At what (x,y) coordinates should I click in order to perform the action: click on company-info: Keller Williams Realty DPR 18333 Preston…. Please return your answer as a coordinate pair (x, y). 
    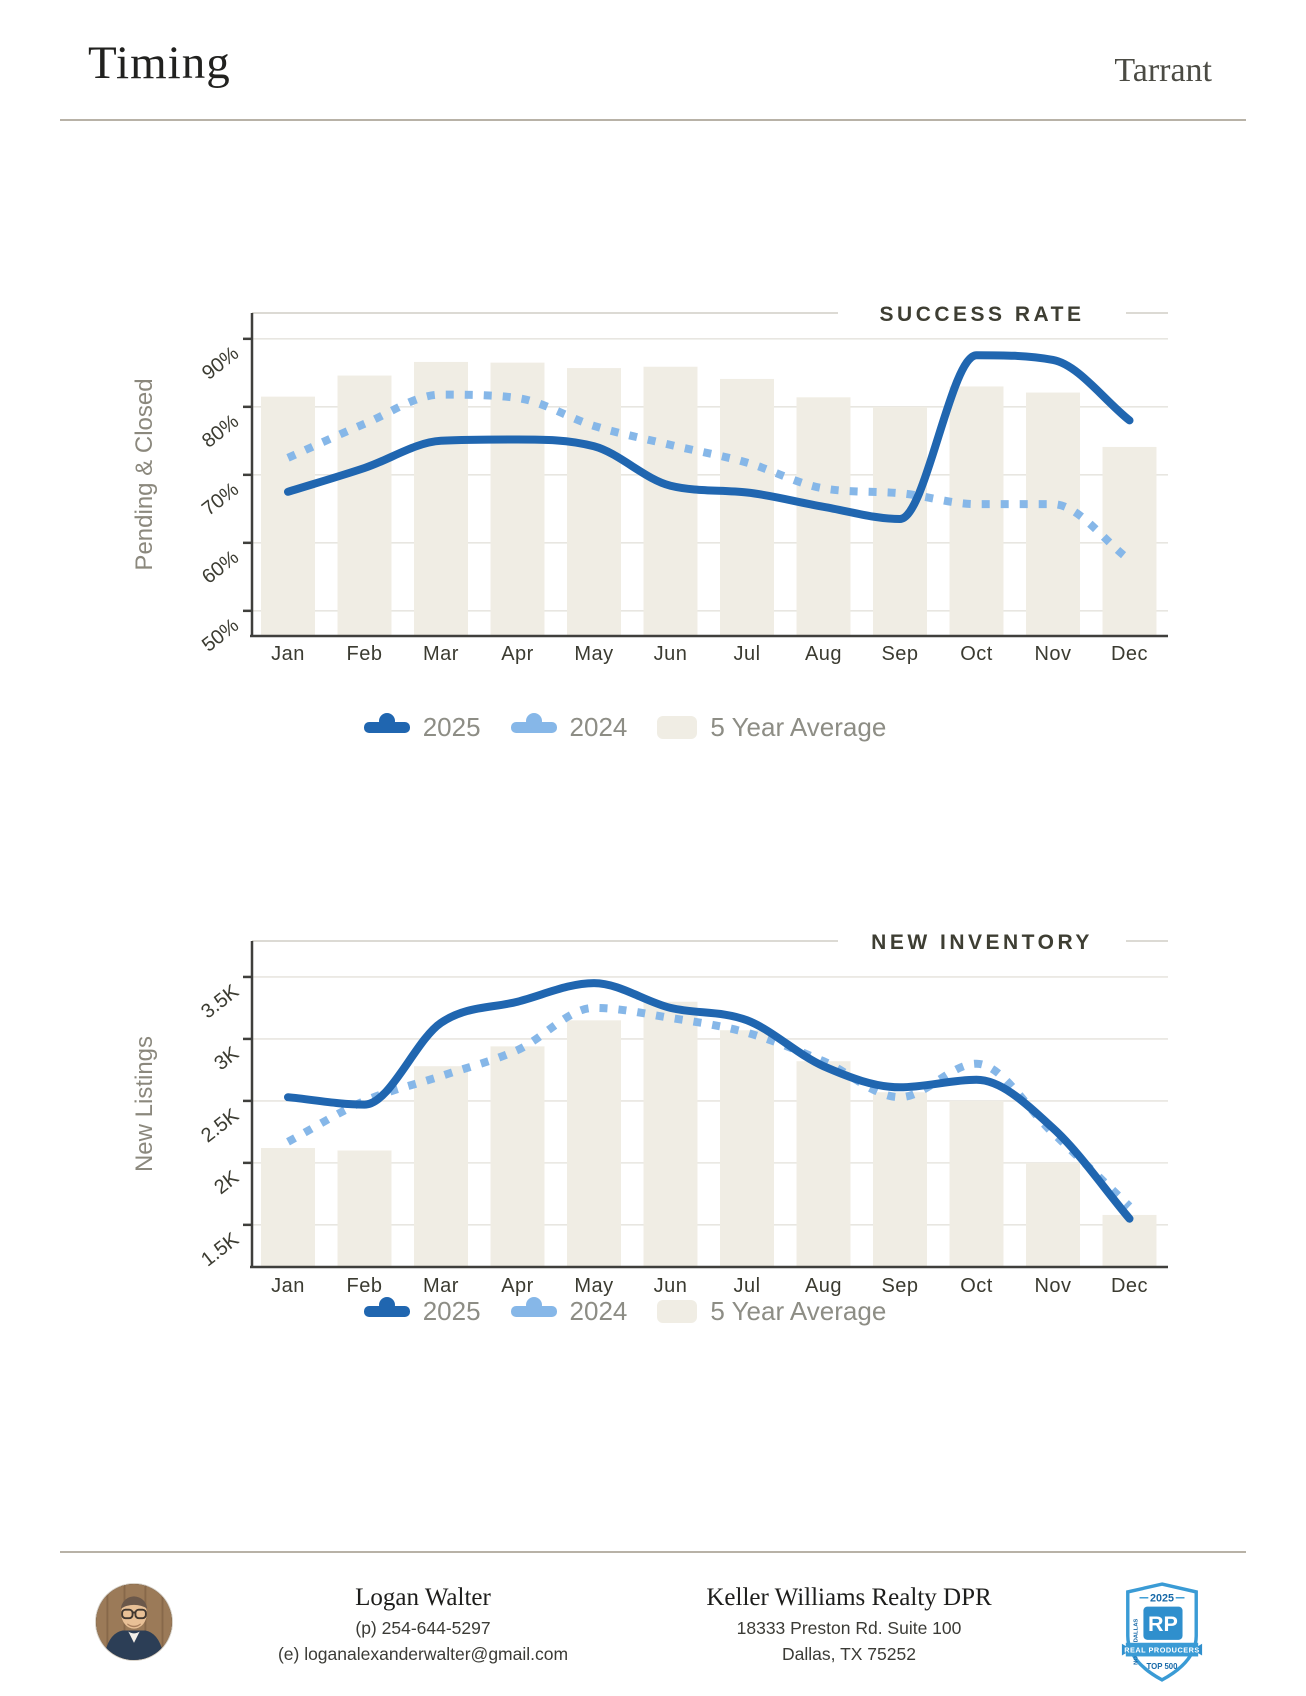
    Looking at the image, I should click on (849, 1624).